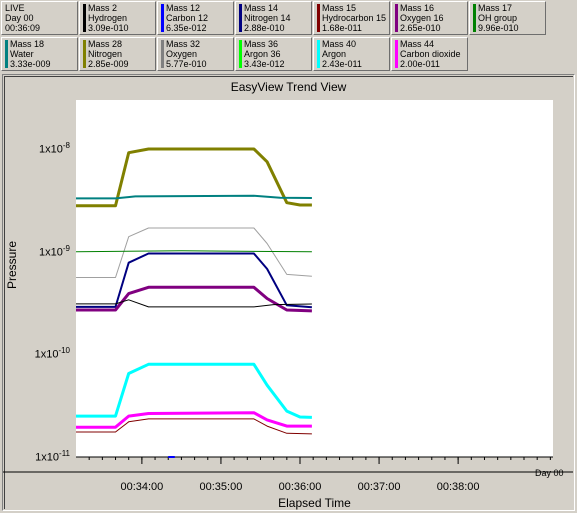  What do you see at coordinates (39, 18) in the screenshot?
I see `live-status-tile: LIVE Day 00 00:36:09` at bounding box center [39, 18].